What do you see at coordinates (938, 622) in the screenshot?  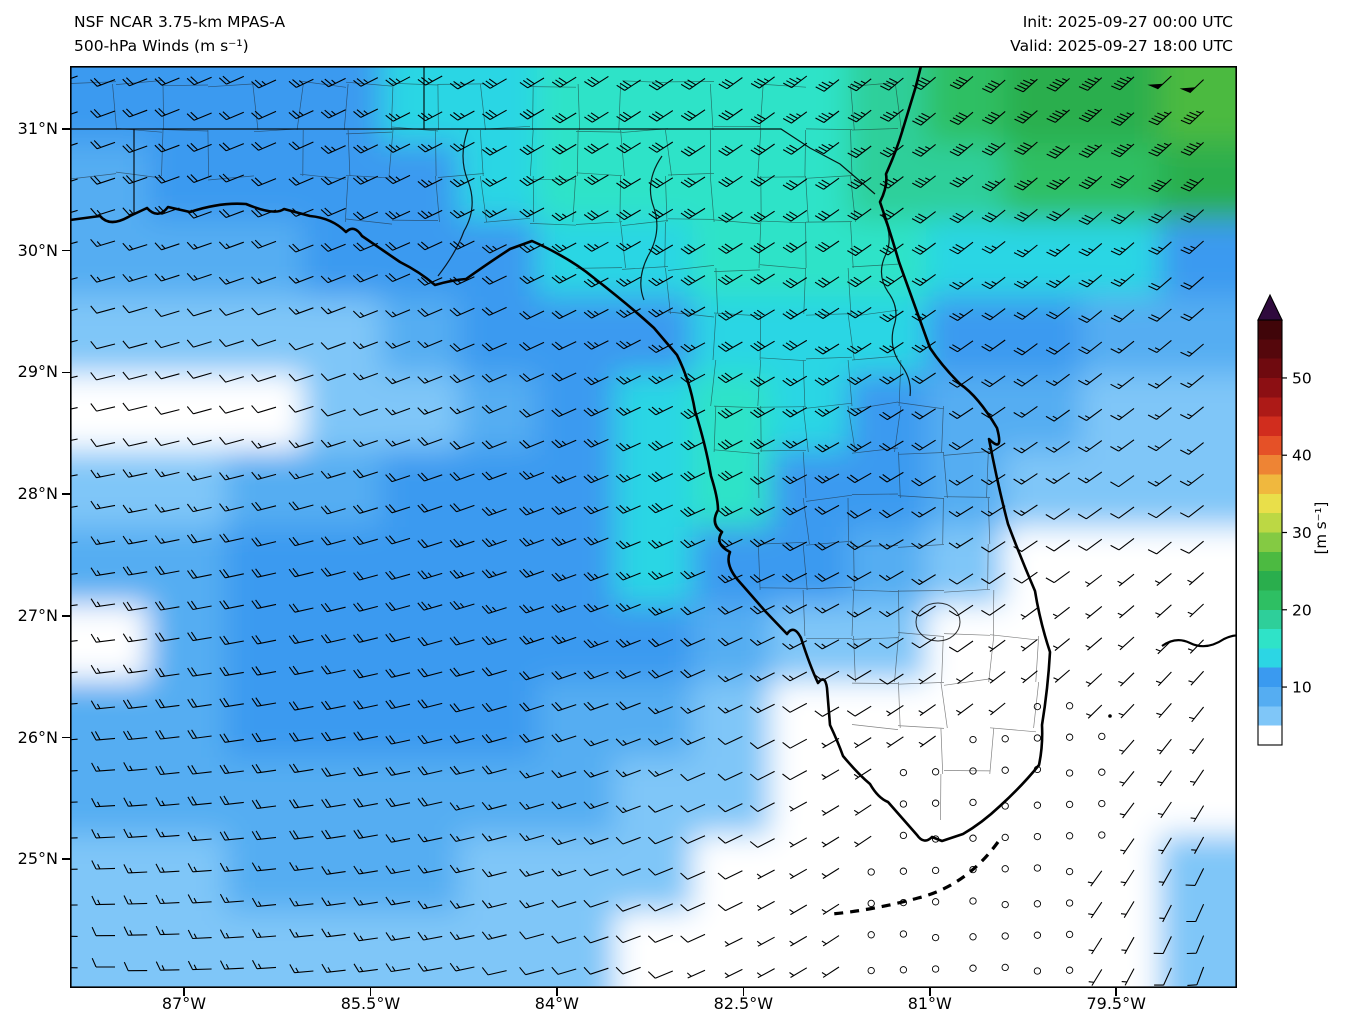 I see `lake-okeechobee` at bounding box center [938, 622].